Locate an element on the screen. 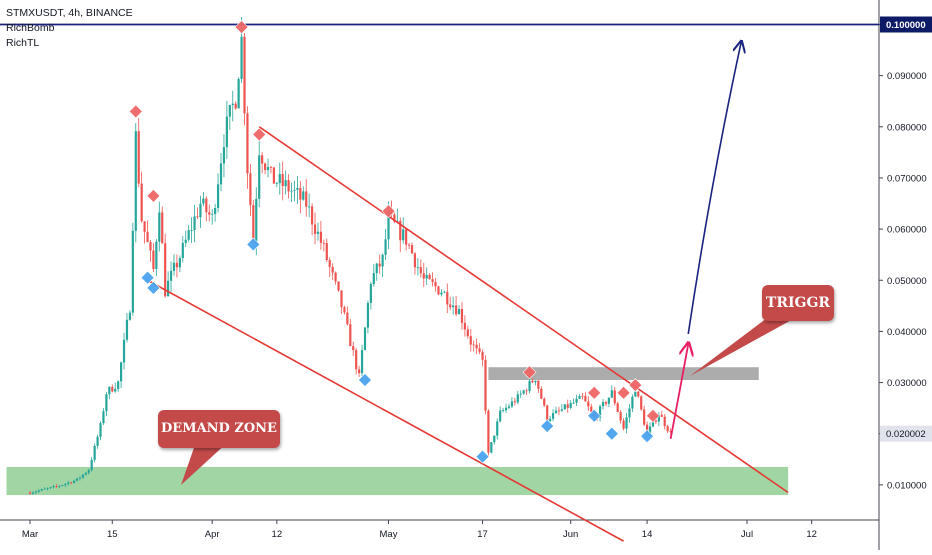 The width and height of the screenshot is (932, 555). time-tick-label: Jul is located at coordinates (747, 534).